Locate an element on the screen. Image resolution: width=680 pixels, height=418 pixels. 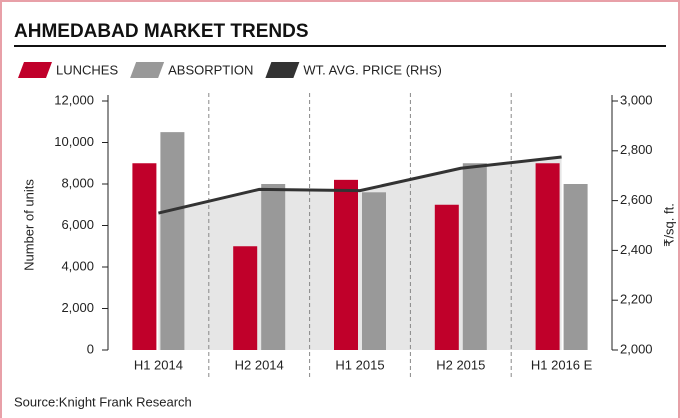
y-tick-label: 12,000 is located at coordinates (74, 99).